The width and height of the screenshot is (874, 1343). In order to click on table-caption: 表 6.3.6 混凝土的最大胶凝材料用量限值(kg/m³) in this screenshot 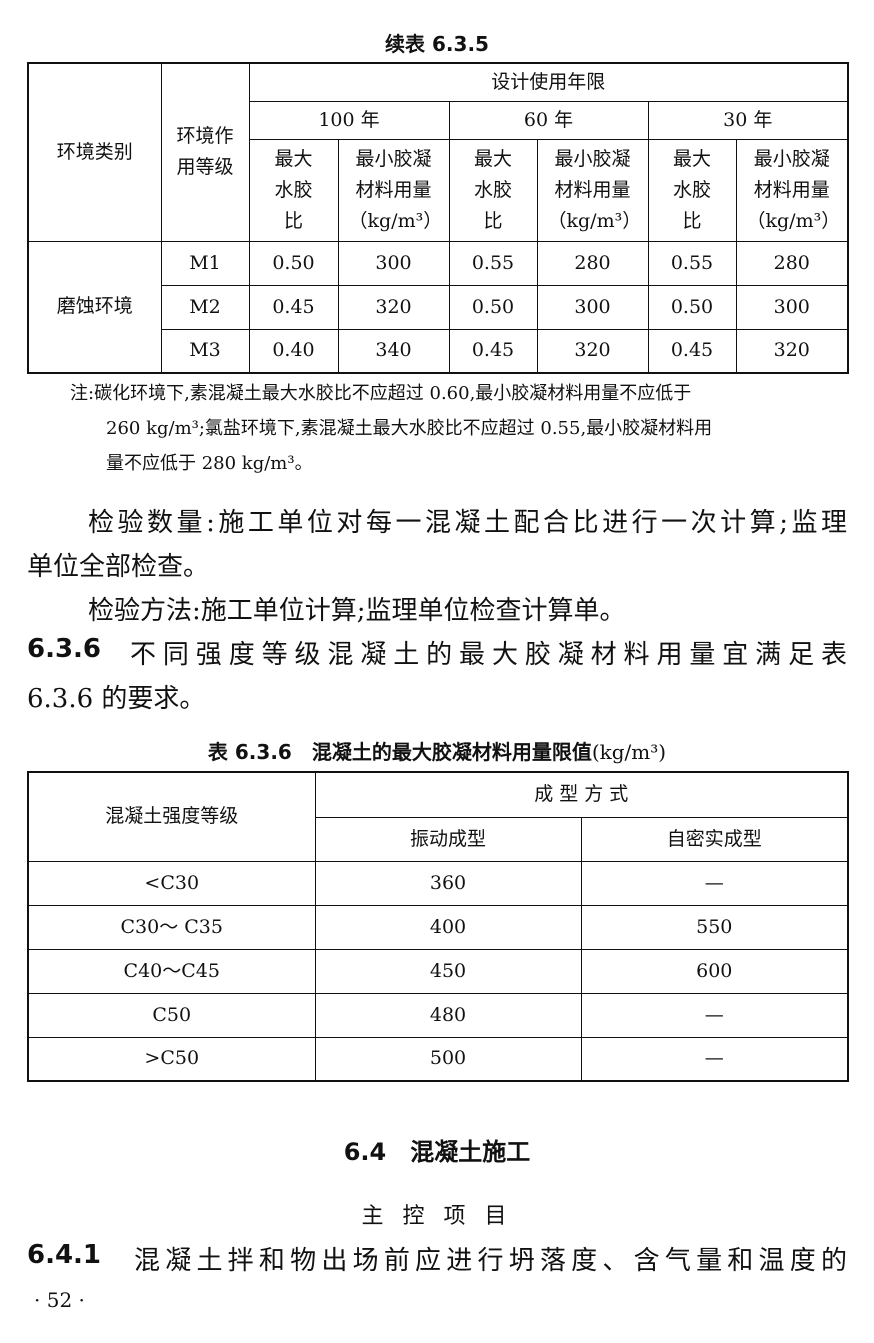, I will do `click(437, 752)`.